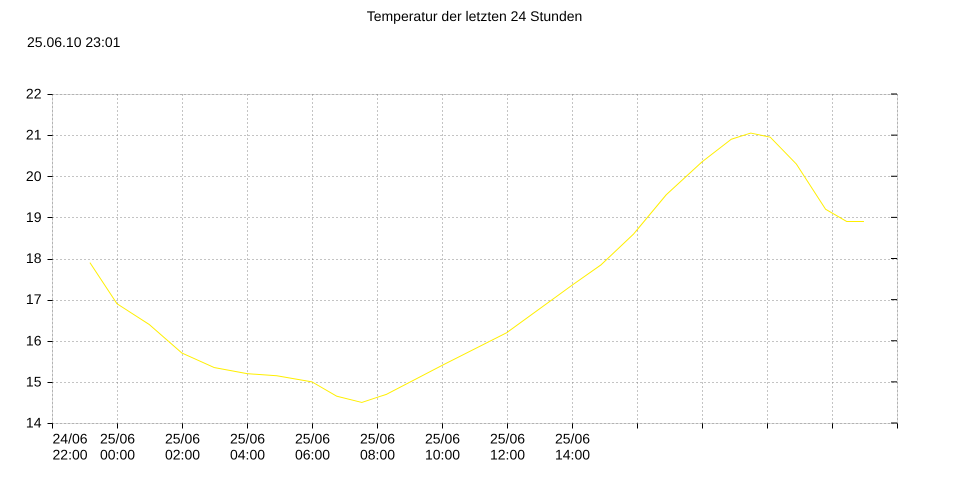 Image resolution: width=960 pixels, height=480 pixels. Describe the element at coordinates (34, 299) in the screenshot. I see `y-tick-label: 17` at that location.